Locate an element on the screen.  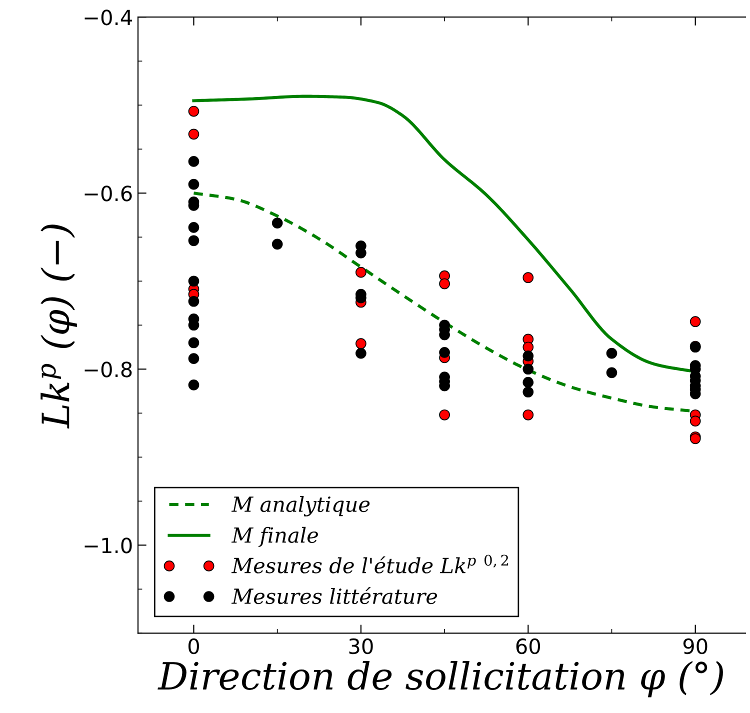
legend-label: M finale is located at coordinates (274, 536).